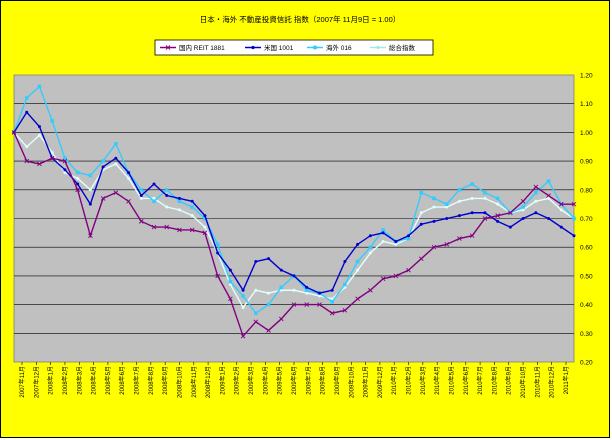  What do you see at coordinates (366, 382) in the screenshot?
I see `x-tick-label: 2009年11月` at bounding box center [366, 382].